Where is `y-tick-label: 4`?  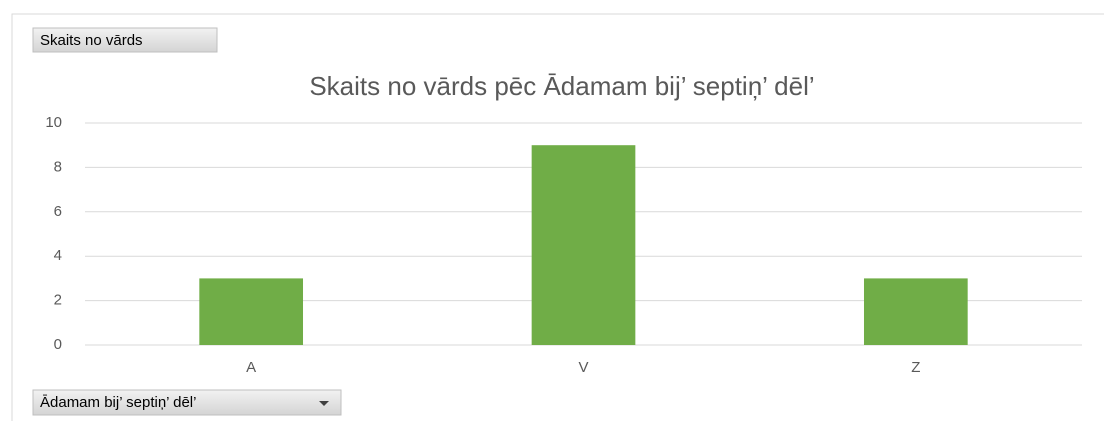 y-tick-label: 4 is located at coordinates (58, 255).